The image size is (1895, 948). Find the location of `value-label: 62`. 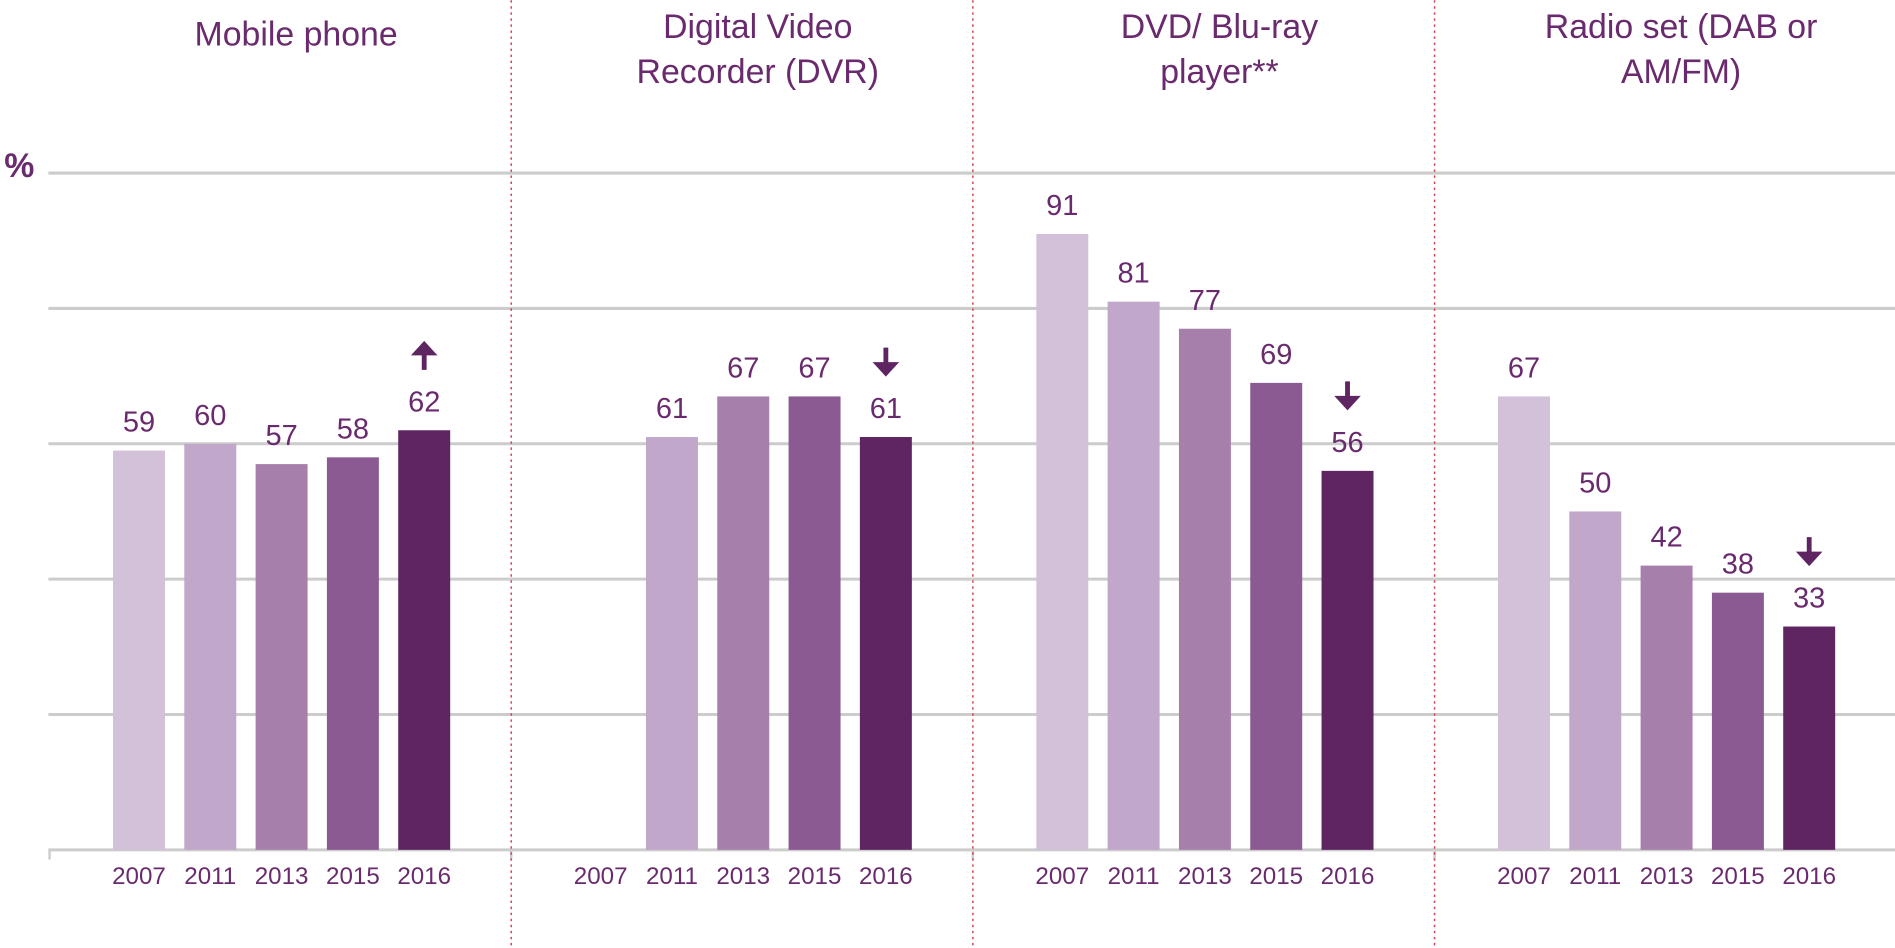

value-label: 62 is located at coordinates (424, 402).